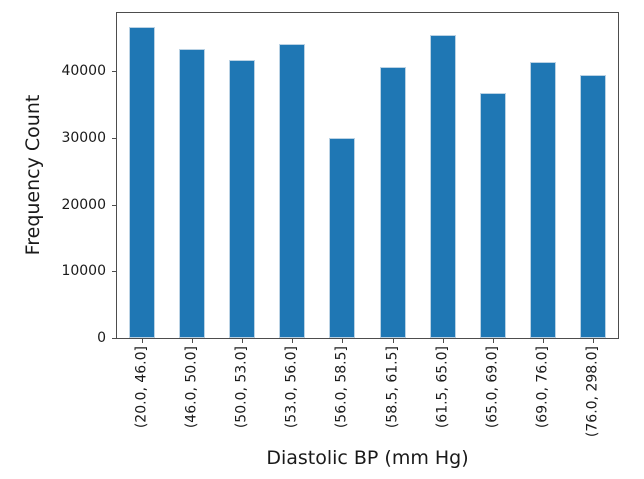 This screenshot has width=644, height=479. Describe the element at coordinates (83, 271) in the screenshot. I see `y-tick-label-1: 10000` at that location.